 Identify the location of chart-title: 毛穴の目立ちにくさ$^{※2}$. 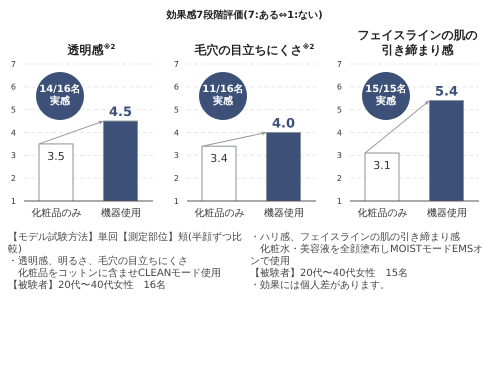
(255, 50).